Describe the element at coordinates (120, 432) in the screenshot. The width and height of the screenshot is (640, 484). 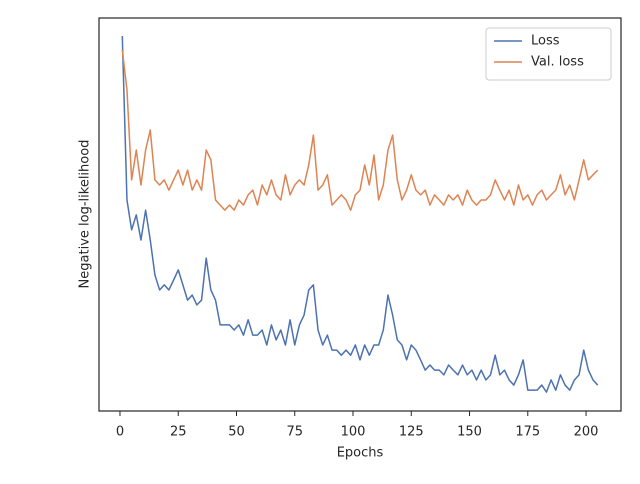
I see `x-tick-label: 0` at that location.